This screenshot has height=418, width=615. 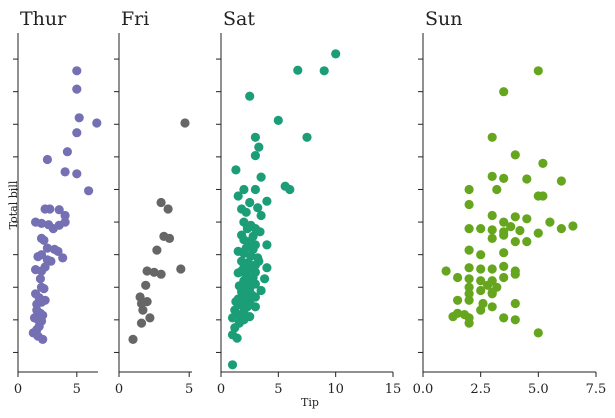 I want to click on x-tick-label-sat: 0, so click(x=221, y=389).